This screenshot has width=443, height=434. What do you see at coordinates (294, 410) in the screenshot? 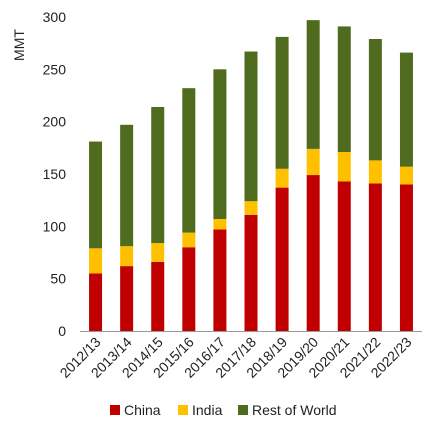
I see `legend-label: Rest of World` at bounding box center [294, 410].